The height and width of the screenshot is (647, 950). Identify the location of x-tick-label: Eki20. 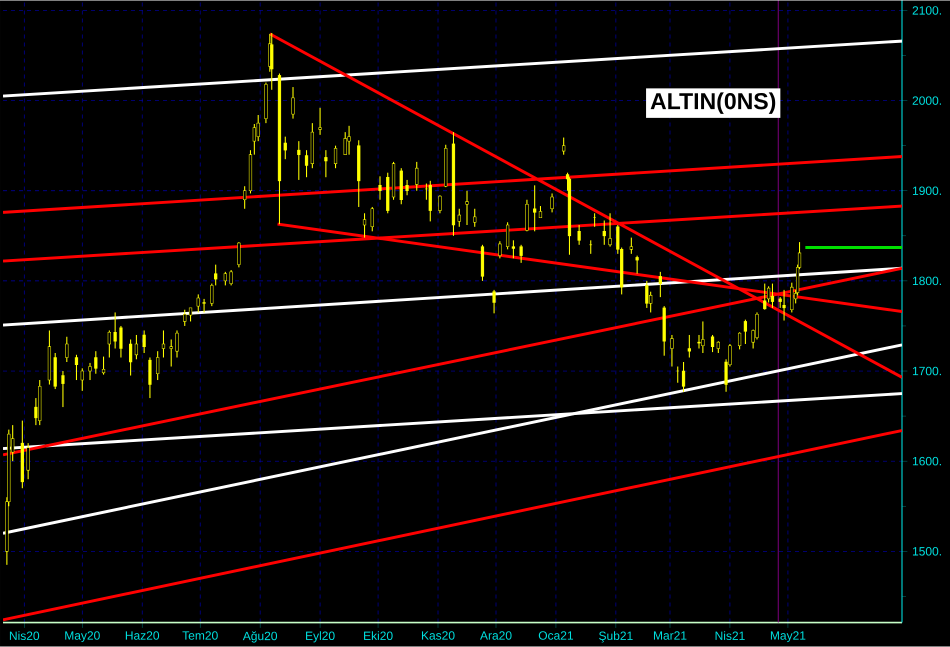
(378, 635).